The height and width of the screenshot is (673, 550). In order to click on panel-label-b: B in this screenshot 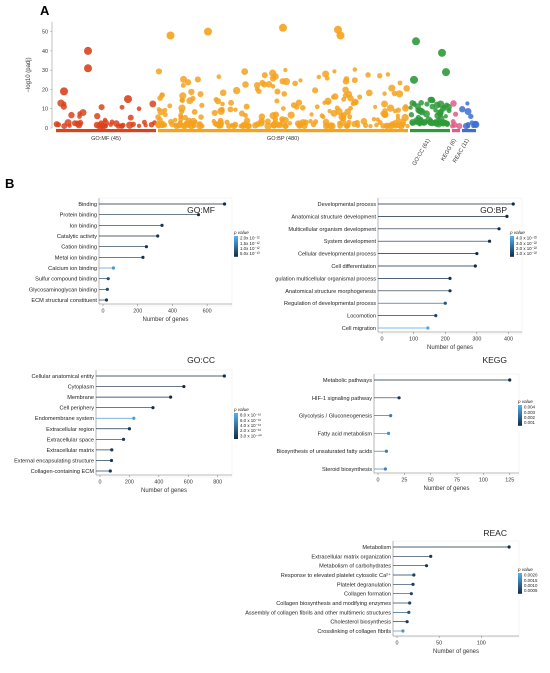, I will do `click(9, 183)`.